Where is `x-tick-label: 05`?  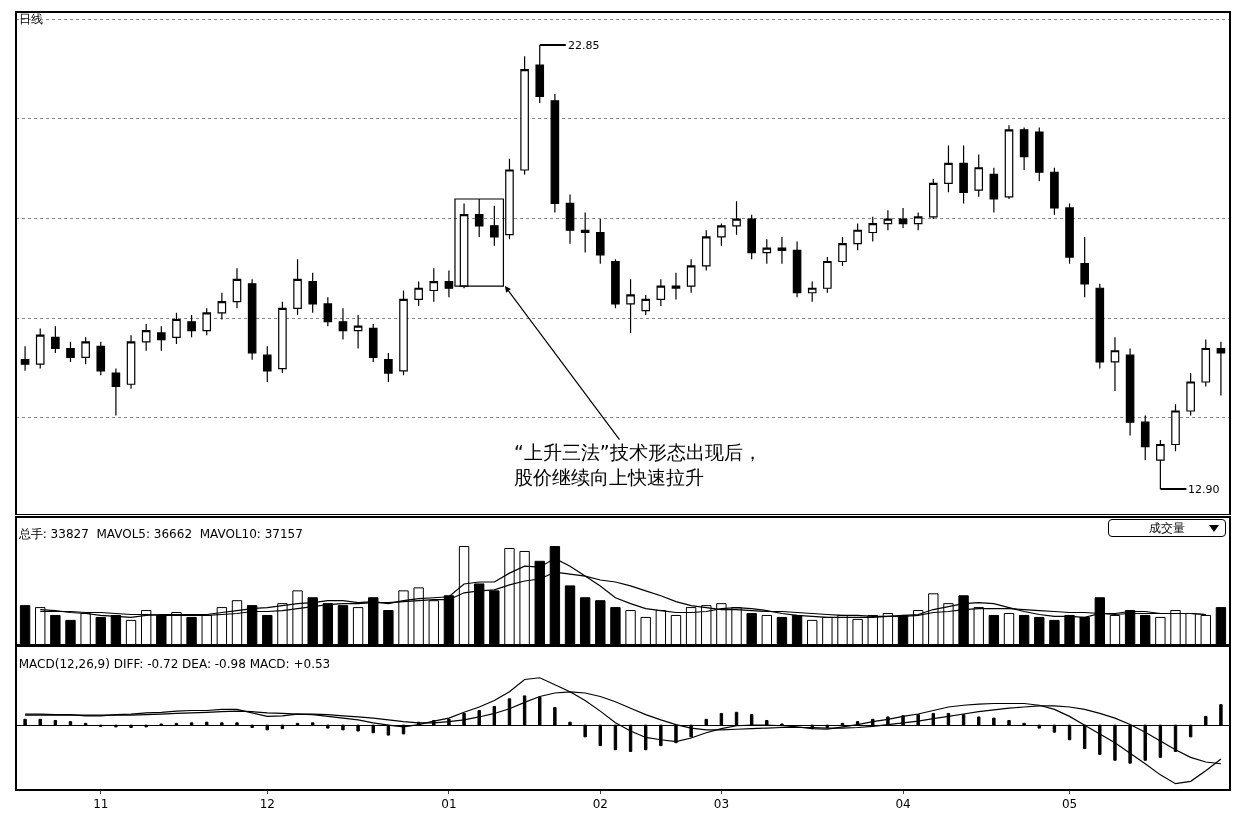 x-tick-label: 05 is located at coordinates (1069, 804).